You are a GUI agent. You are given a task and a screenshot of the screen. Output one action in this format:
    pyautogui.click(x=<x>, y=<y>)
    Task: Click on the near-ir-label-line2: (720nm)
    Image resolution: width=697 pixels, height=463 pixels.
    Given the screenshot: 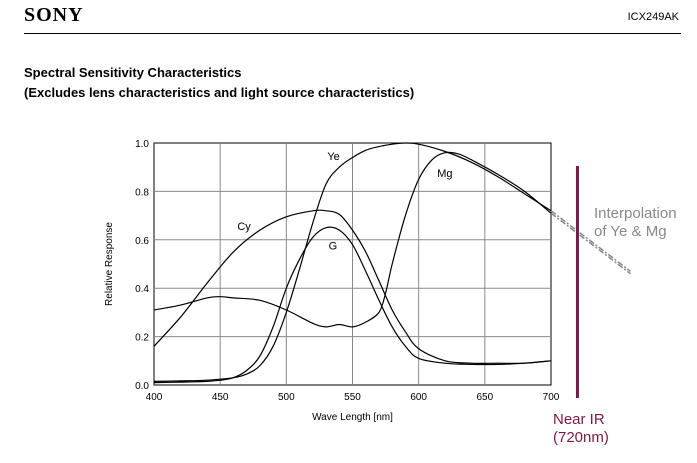 What is the action you would take?
    pyautogui.click(x=581, y=437)
    